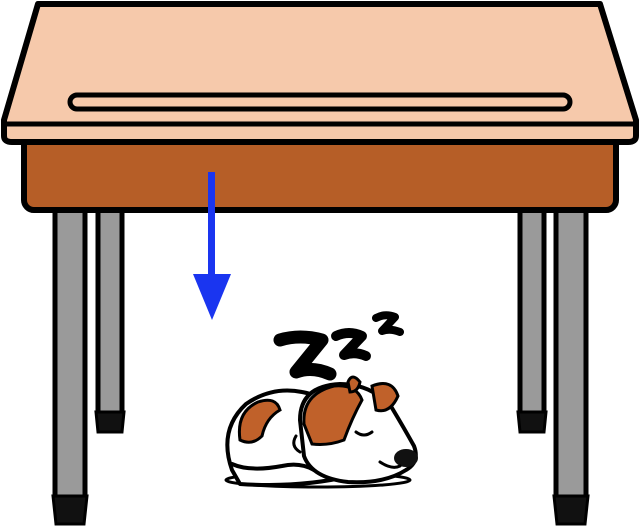 Image resolution: width=640 pixels, height=526 pixels. Describe the element at coordinates (571, 363) in the screenshot. I see `desk-front-right-leg` at that location.